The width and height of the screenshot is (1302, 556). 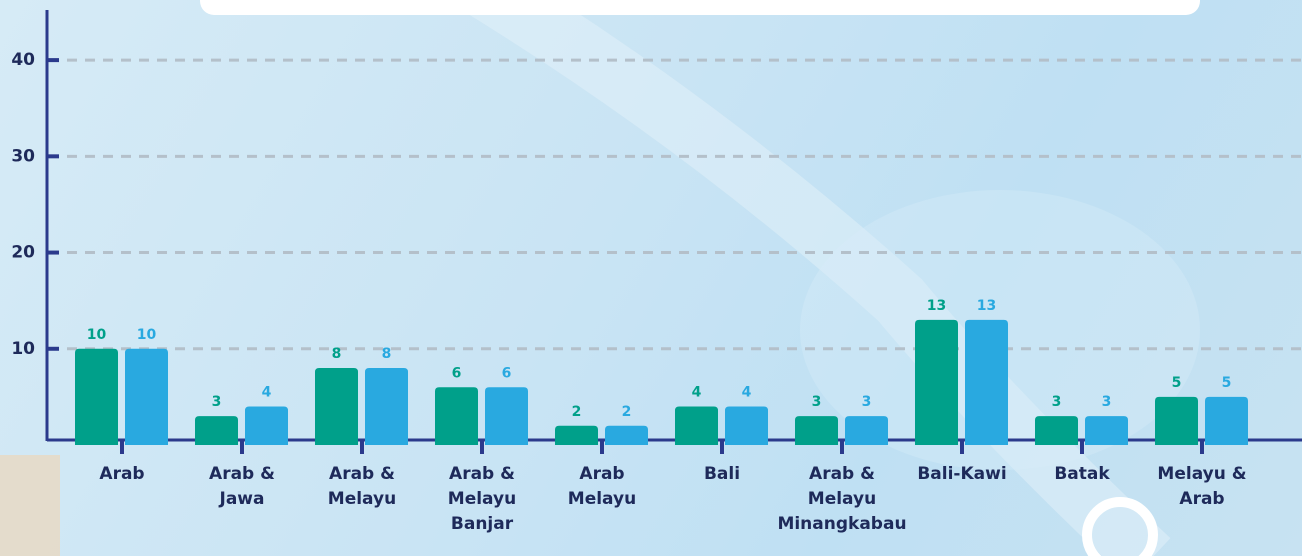 What do you see at coordinates (842, 499) in the screenshot?
I see `x-tick-label: Arab & Melayu Minangkabau` at bounding box center [842, 499].